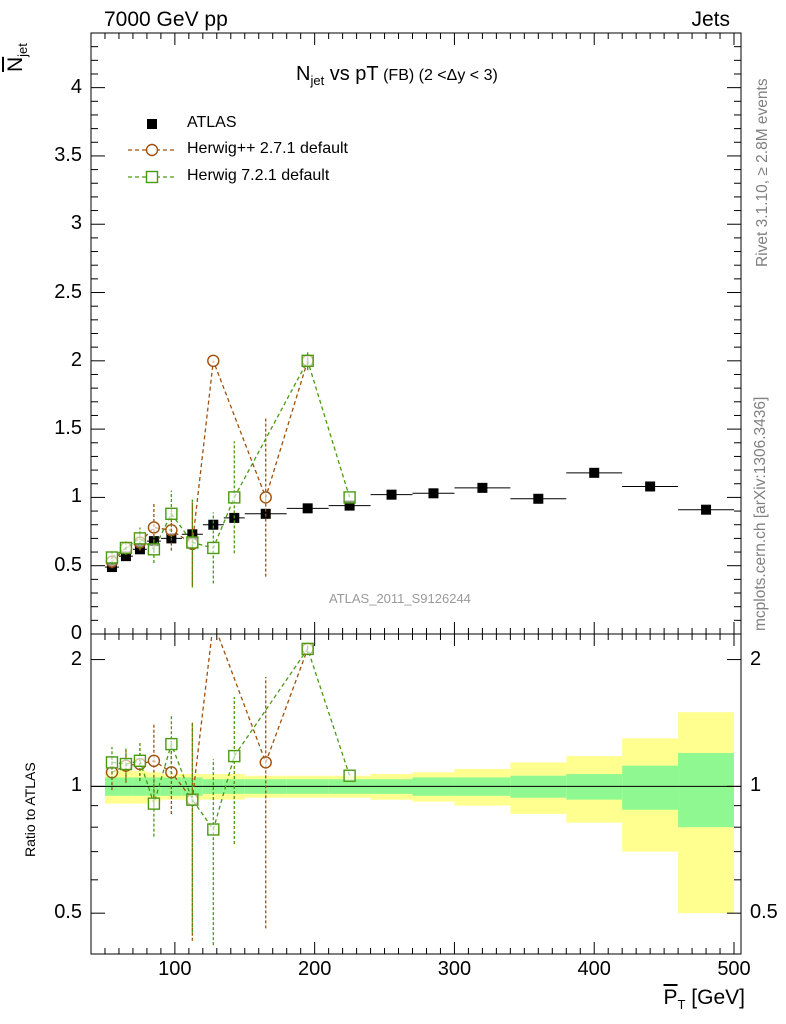 This screenshot has width=786, height=1024. What do you see at coordinates (756, 785) in the screenshot?
I see `ratio-y-tick-label-right: 1` at bounding box center [756, 785].